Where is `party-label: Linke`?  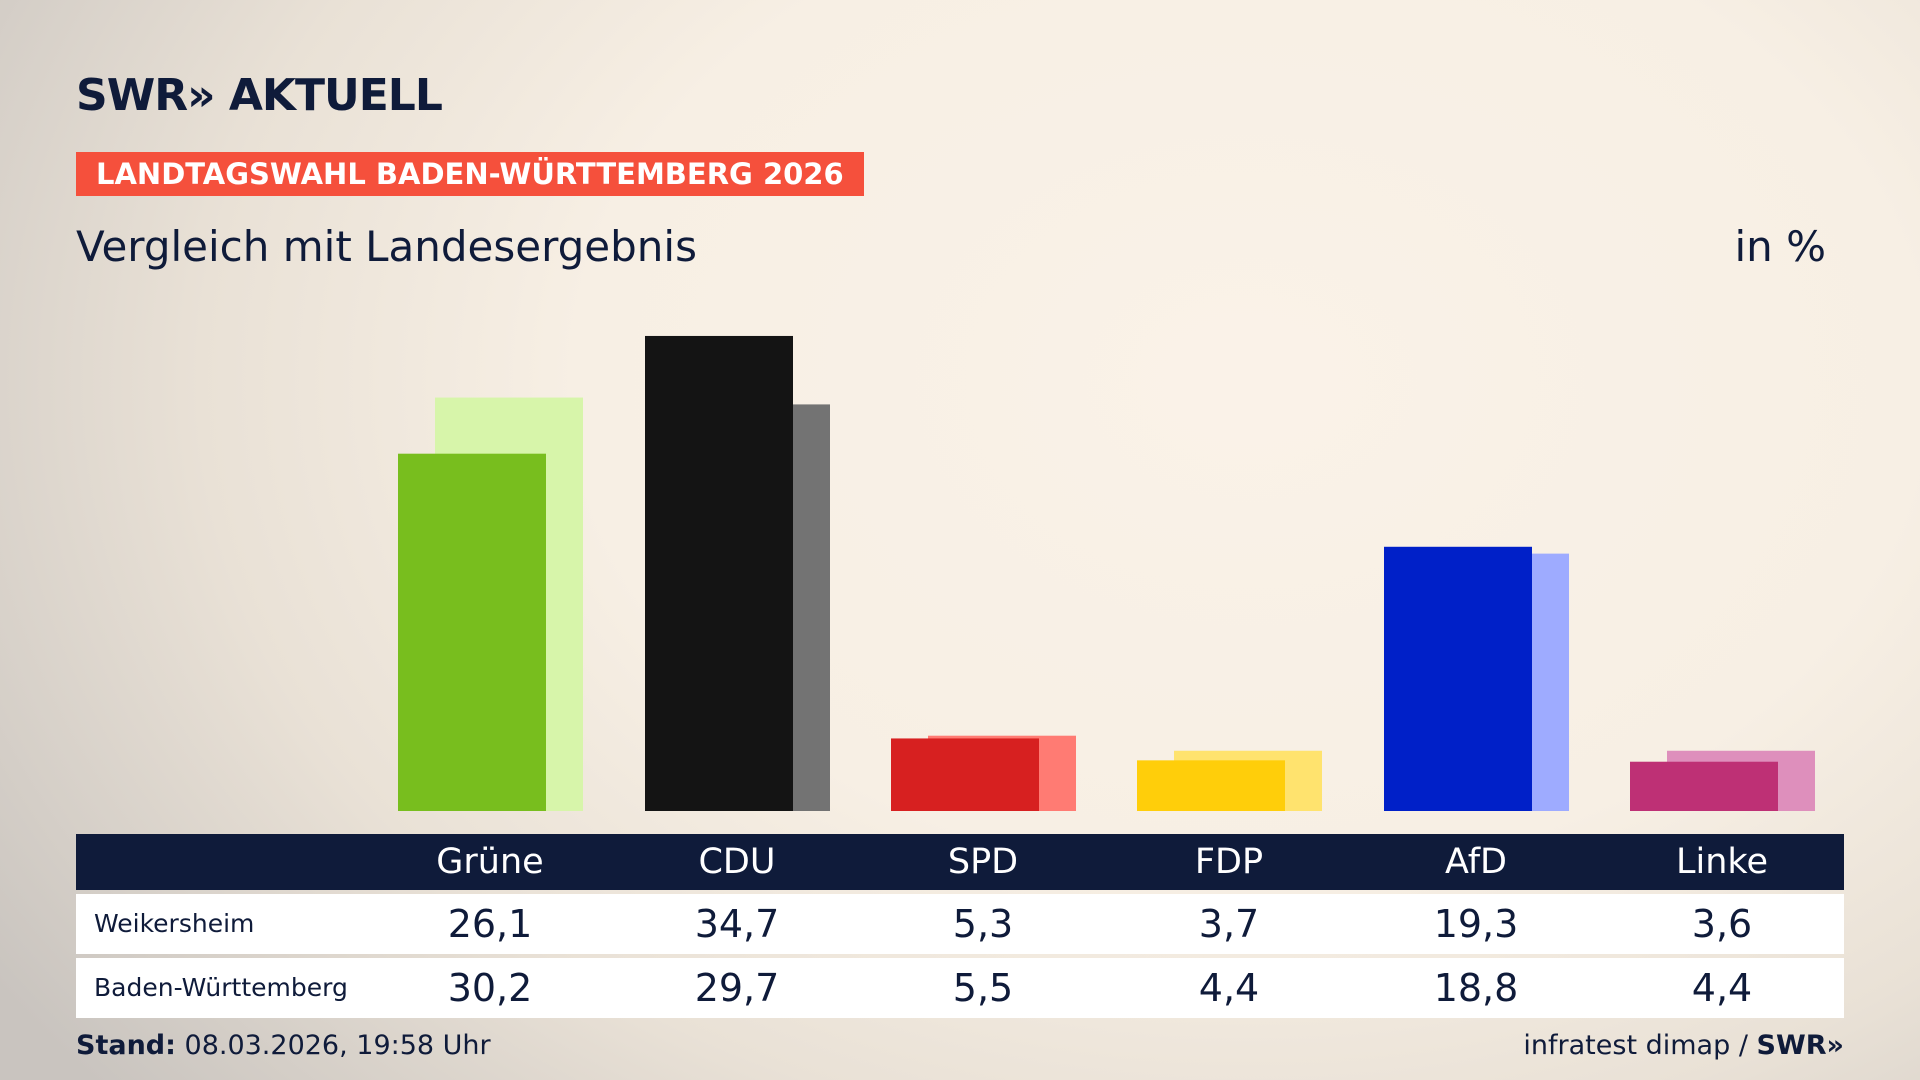
party-label: Linke is located at coordinates (1722, 862).